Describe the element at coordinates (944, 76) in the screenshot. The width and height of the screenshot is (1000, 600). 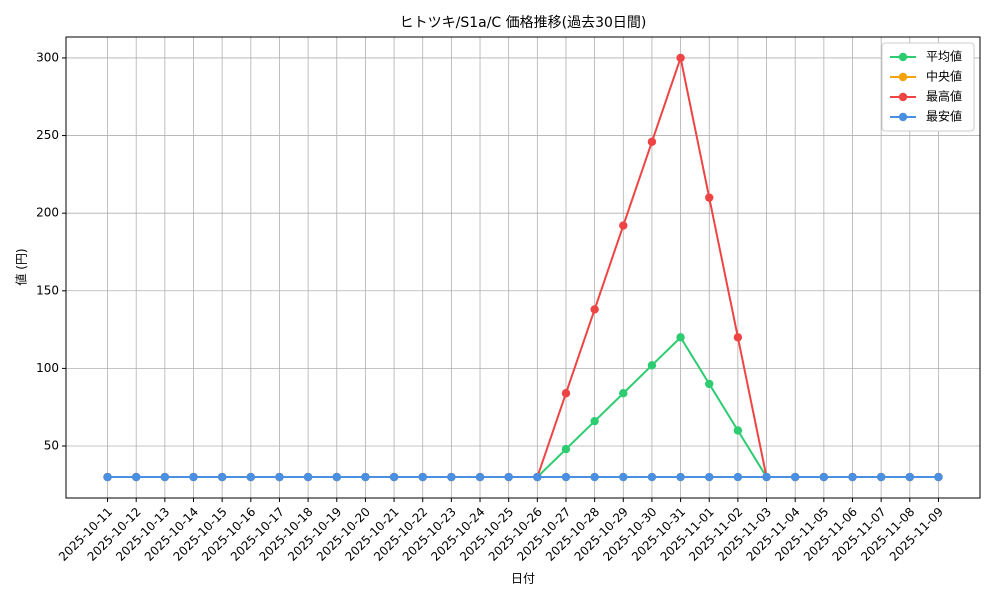
I see `legend-label: 中央値` at that location.